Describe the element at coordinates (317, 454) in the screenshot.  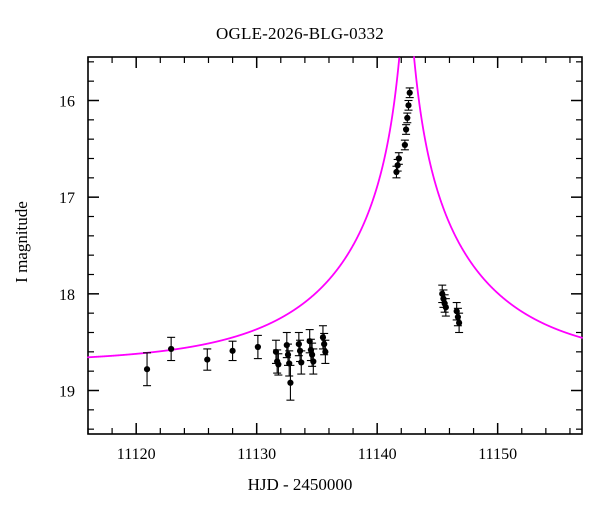
I see `x-axis-tick-labels: 11120 11130 11140 11150` at that location.